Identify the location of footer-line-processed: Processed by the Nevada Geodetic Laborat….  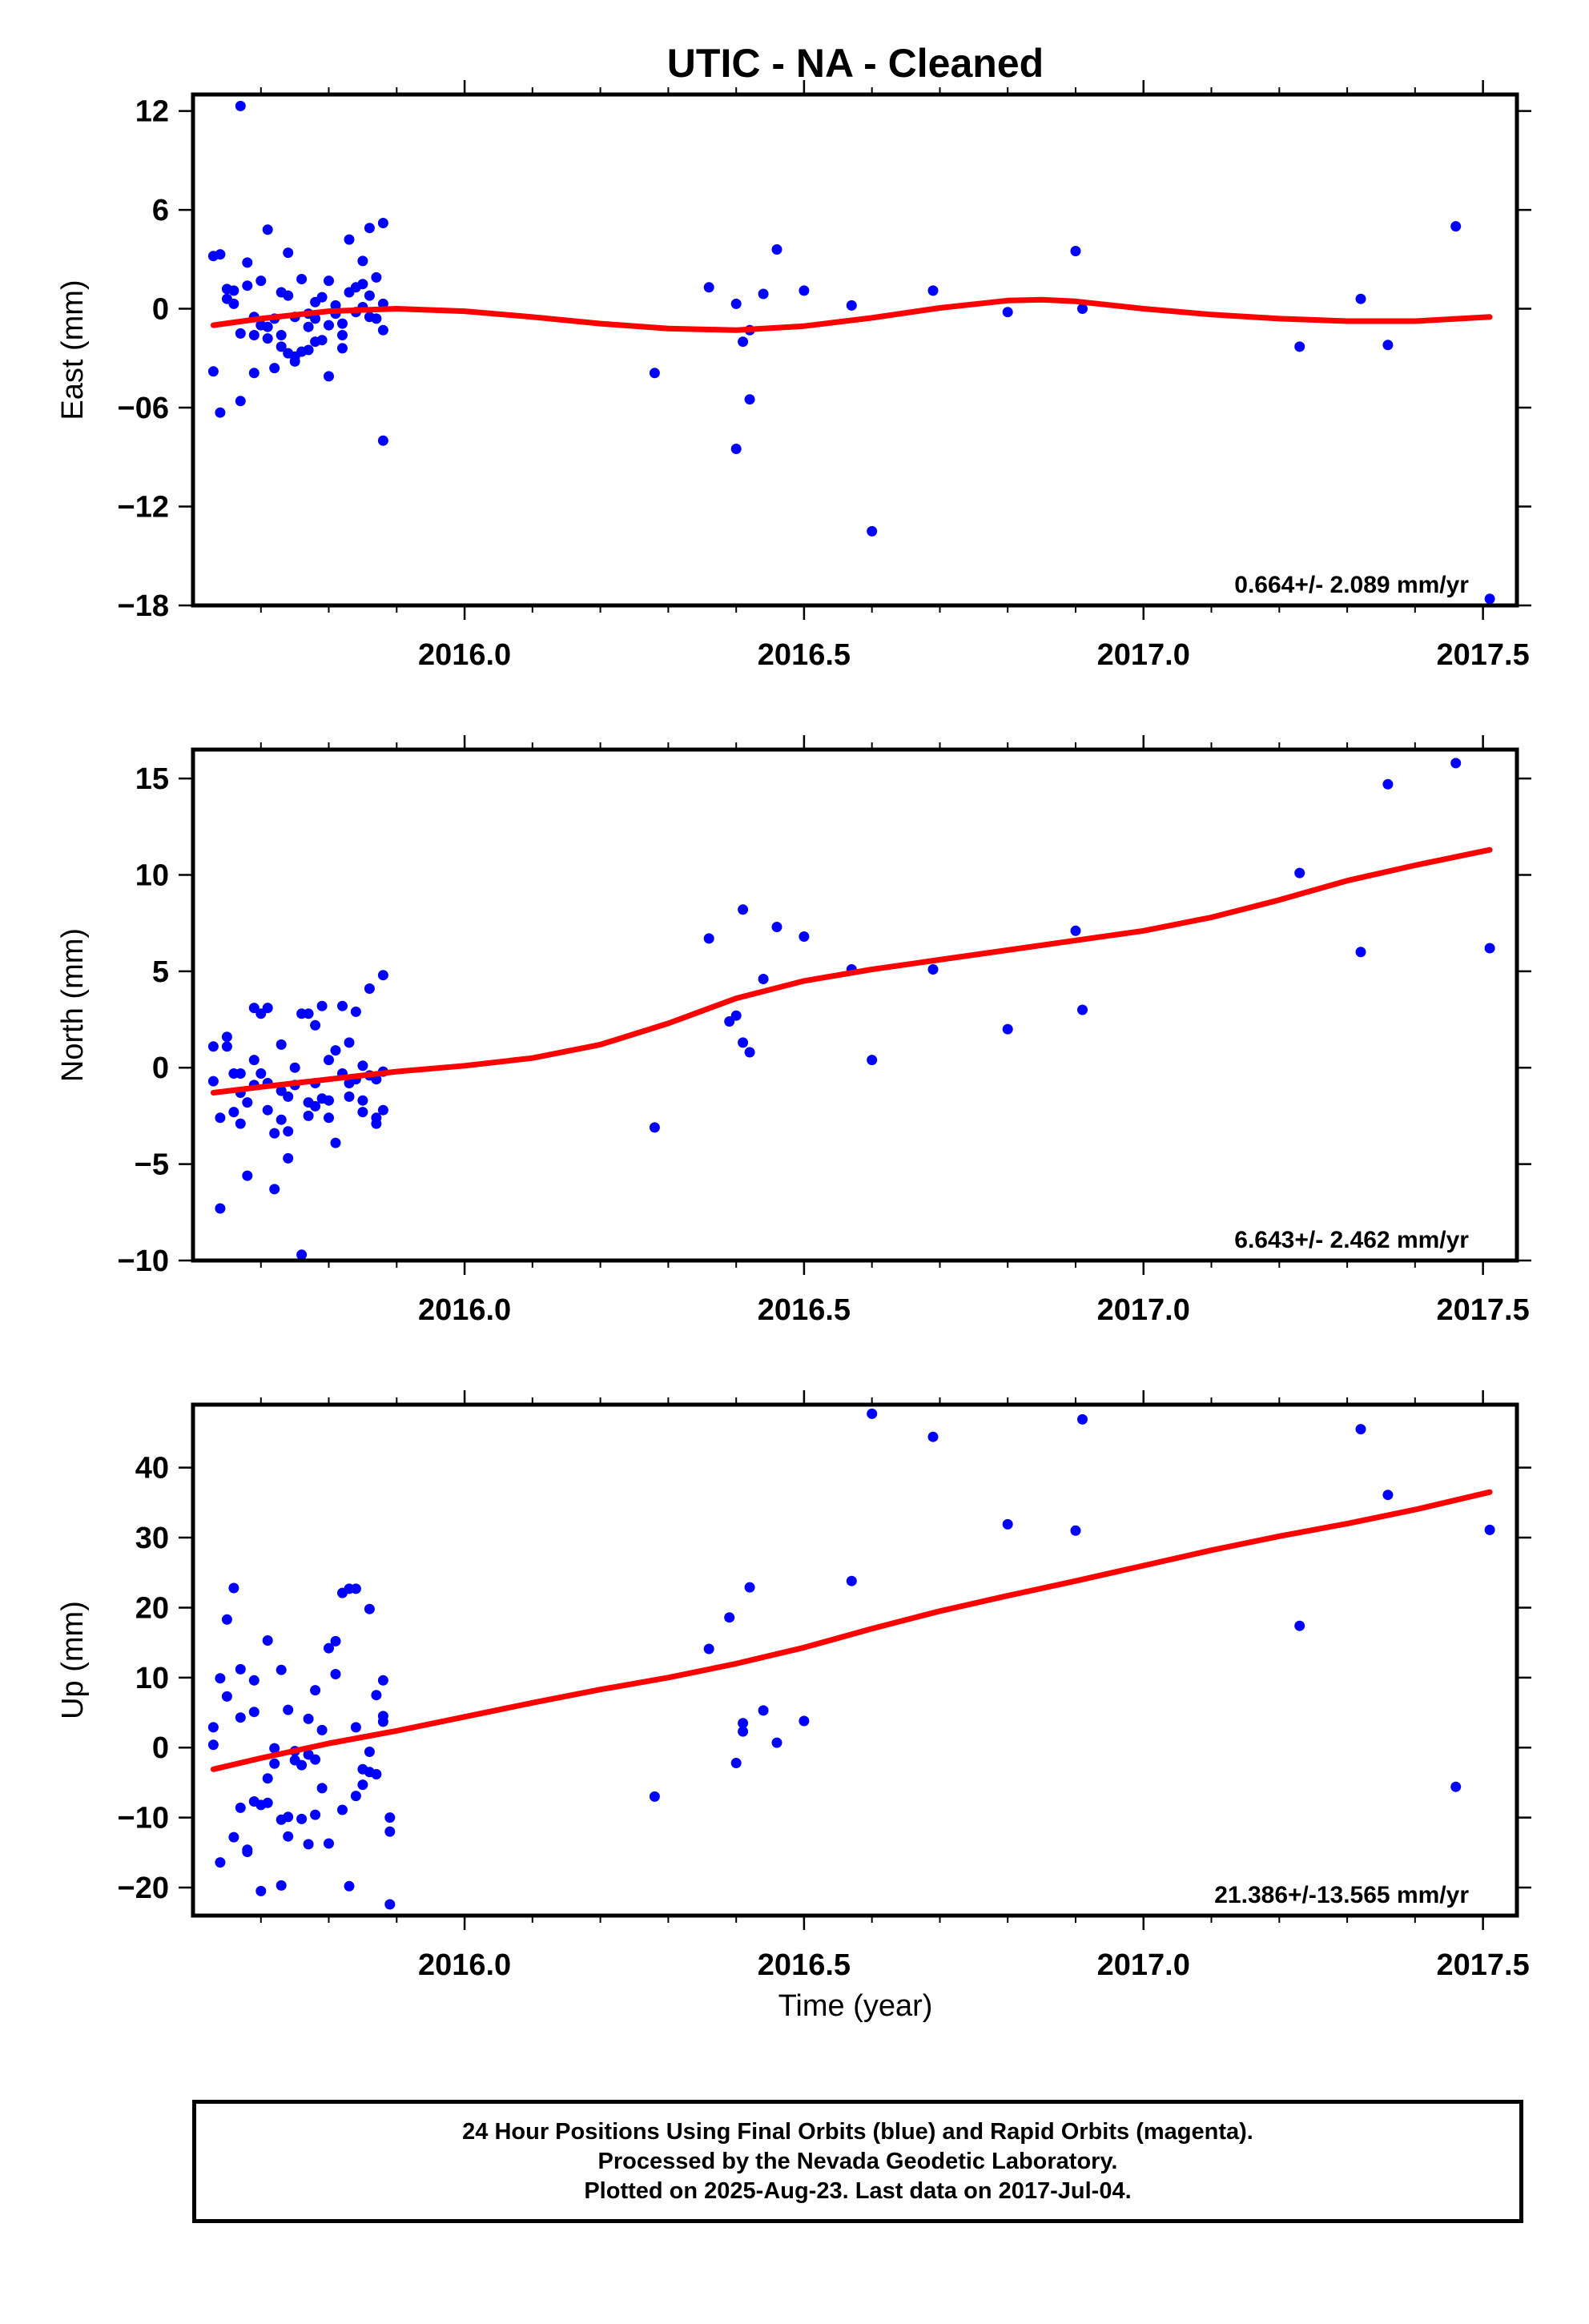
(857, 2161).